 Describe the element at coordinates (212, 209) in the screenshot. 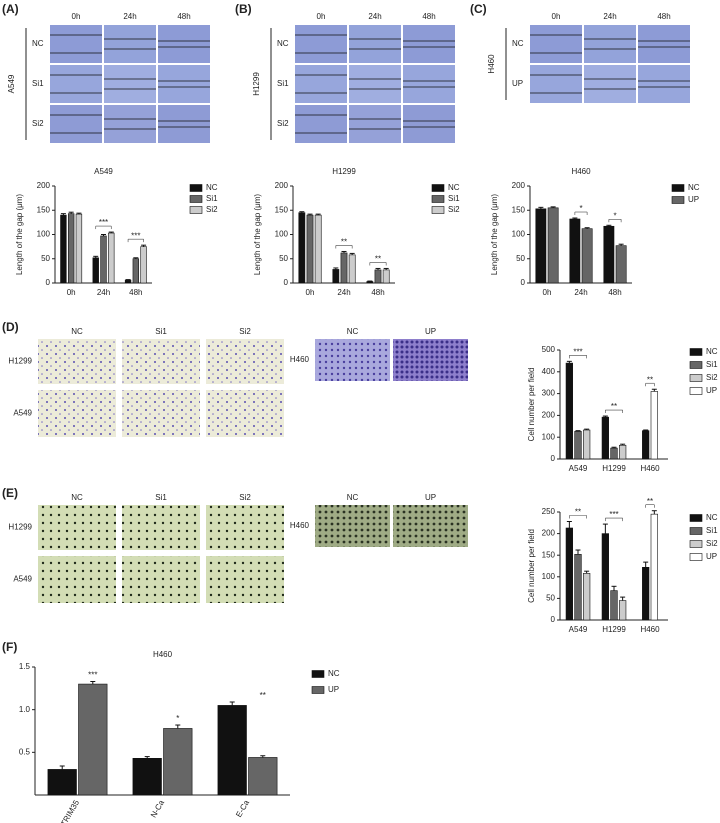

I see `legend-label: Si2` at that location.